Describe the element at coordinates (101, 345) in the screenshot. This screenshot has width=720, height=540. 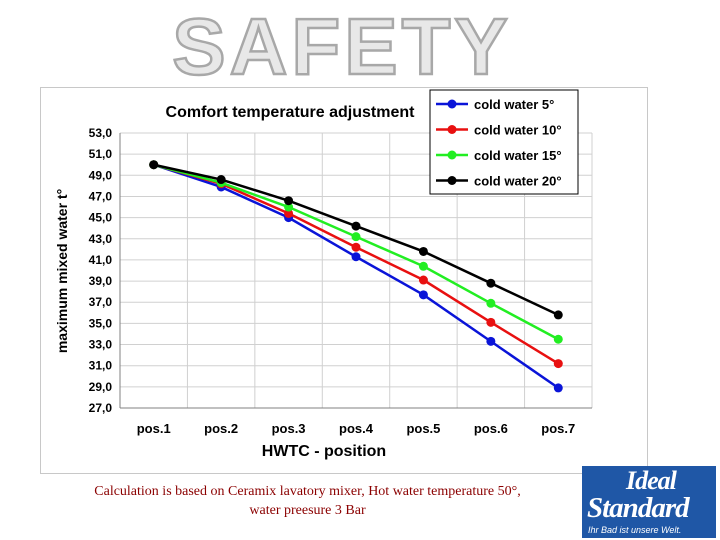
I see `y-tick-label: 33,0` at that location.